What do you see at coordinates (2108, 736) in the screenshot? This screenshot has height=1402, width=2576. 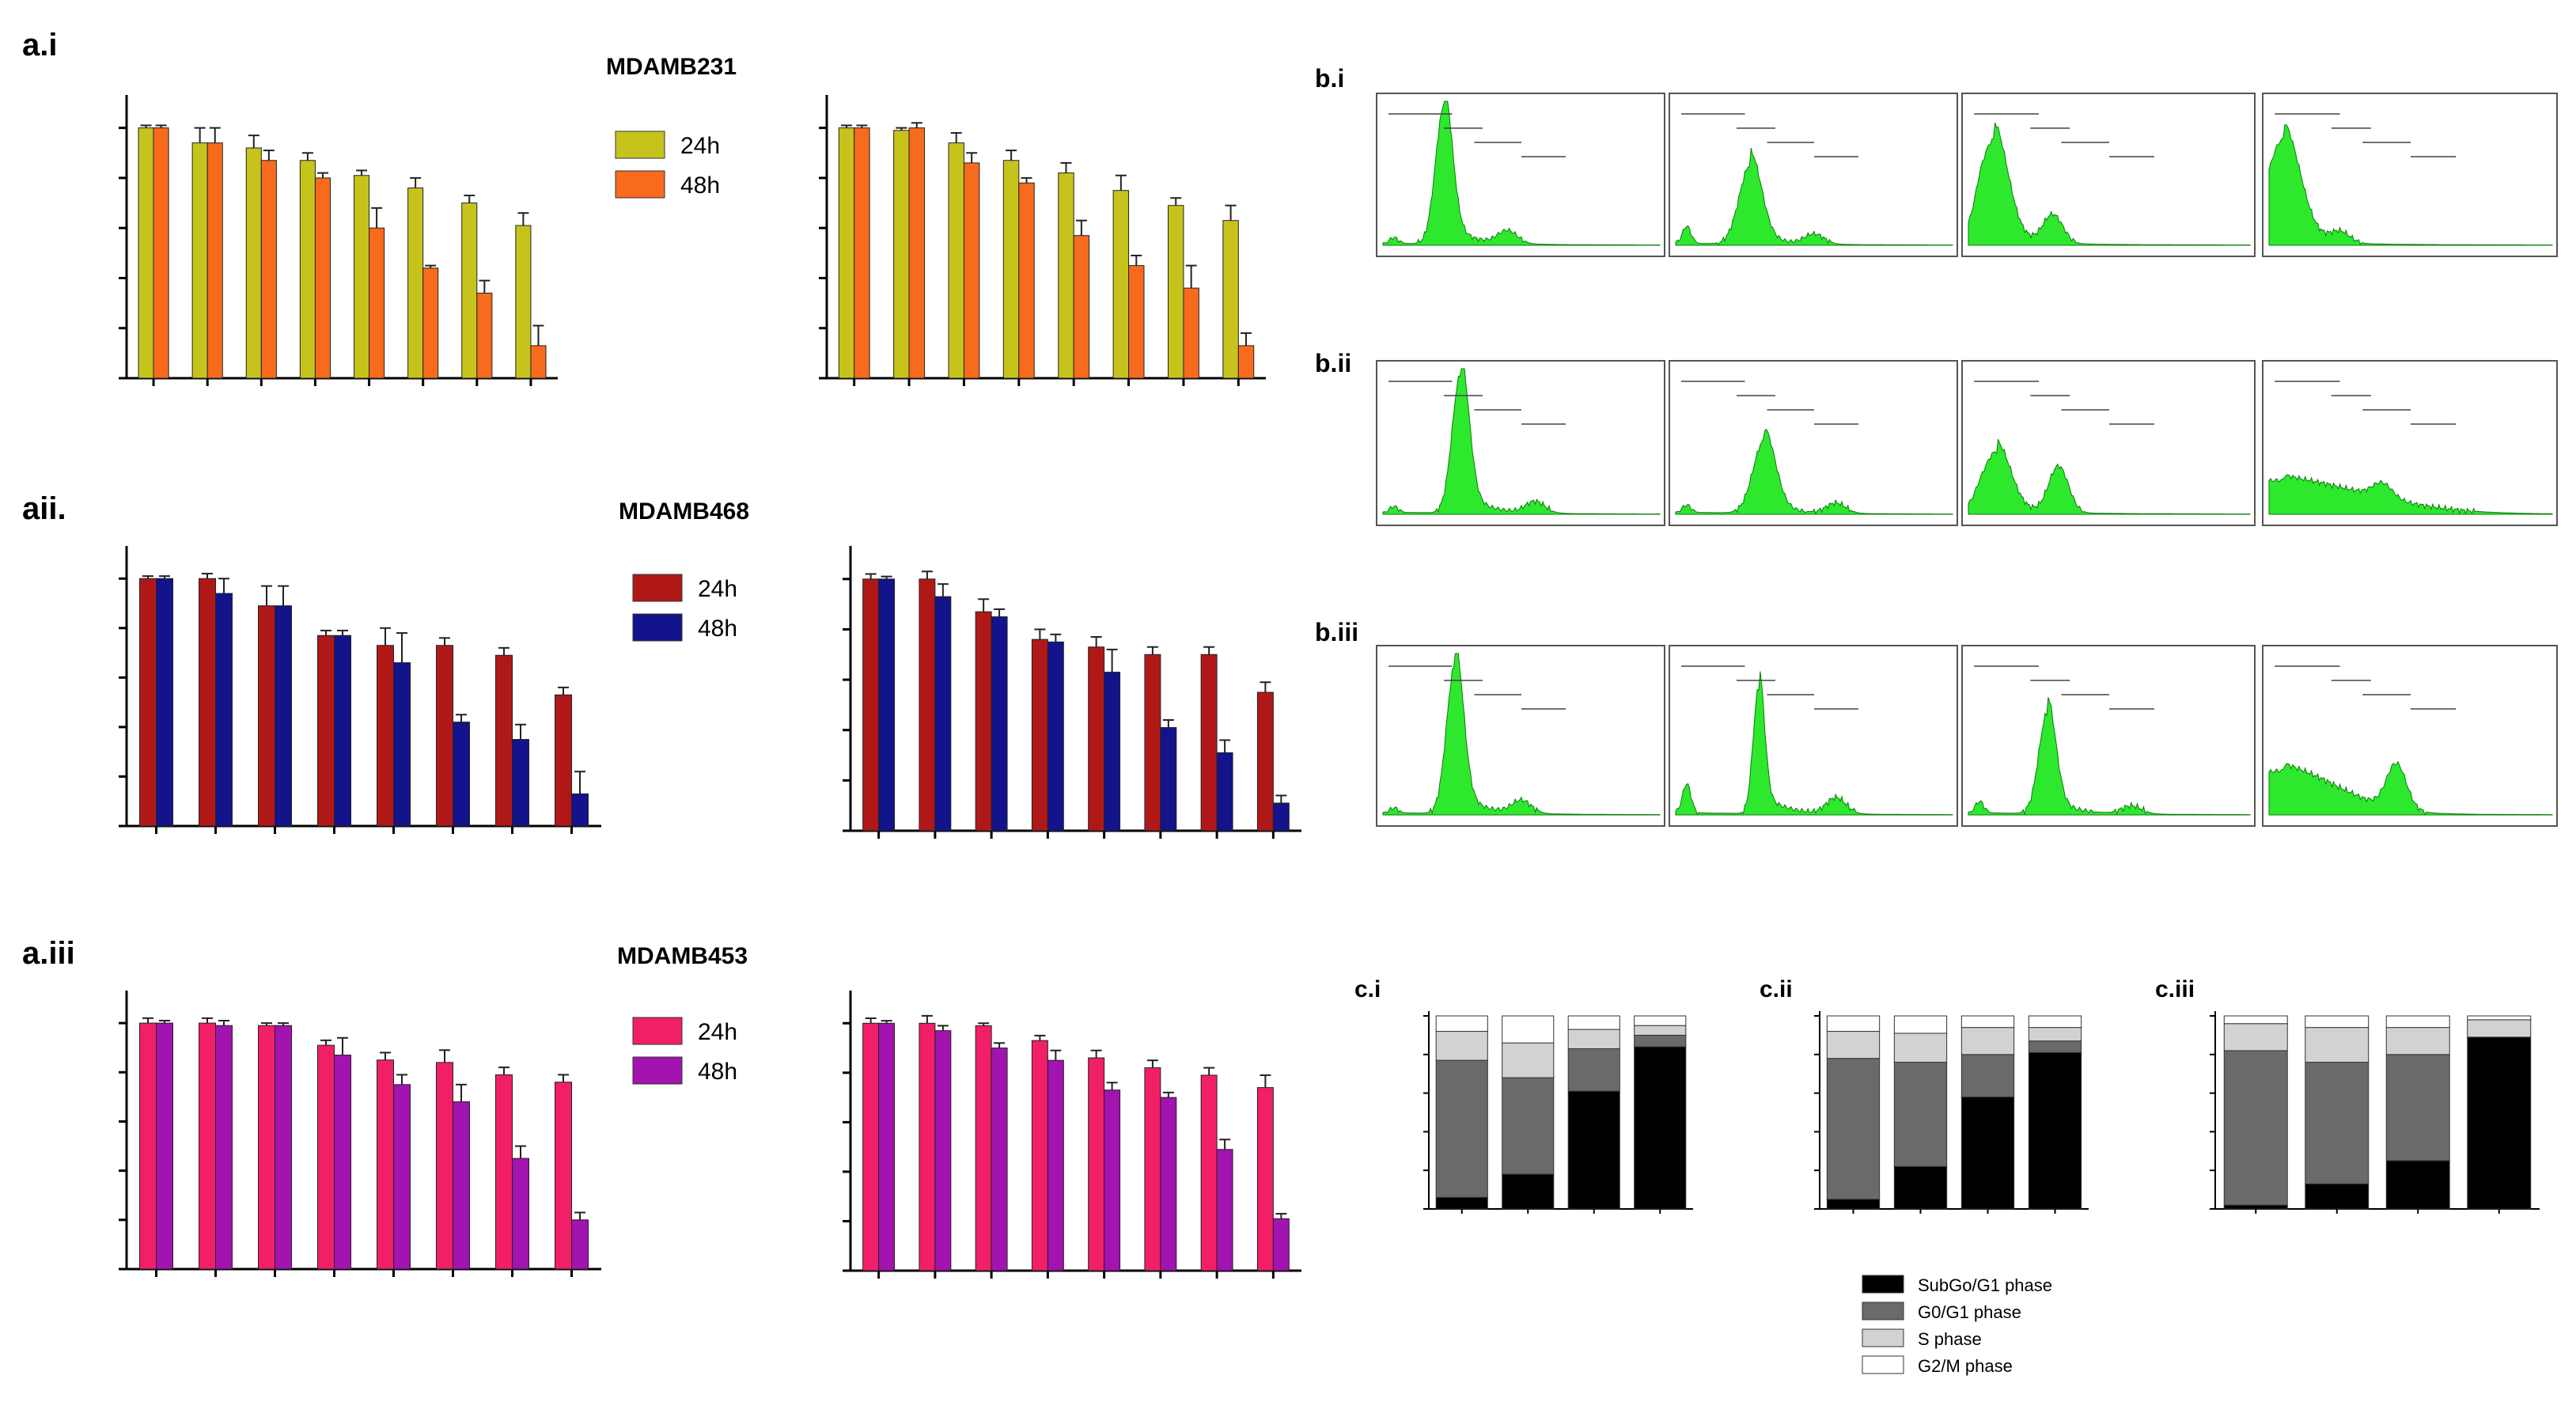 I see `flow-histogram-r2-c2` at bounding box center [2108, 736].